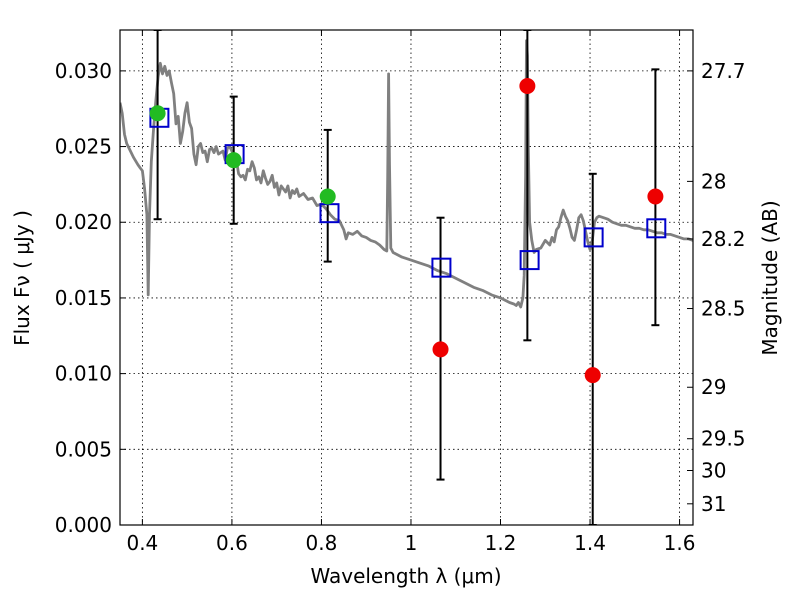 The image size is (800, 600). What do you see at coordinates (22, 278) in the screenshot?
I see `y-axis-title: Flux Fν ( μJy )` at bounding box center [22, 278].